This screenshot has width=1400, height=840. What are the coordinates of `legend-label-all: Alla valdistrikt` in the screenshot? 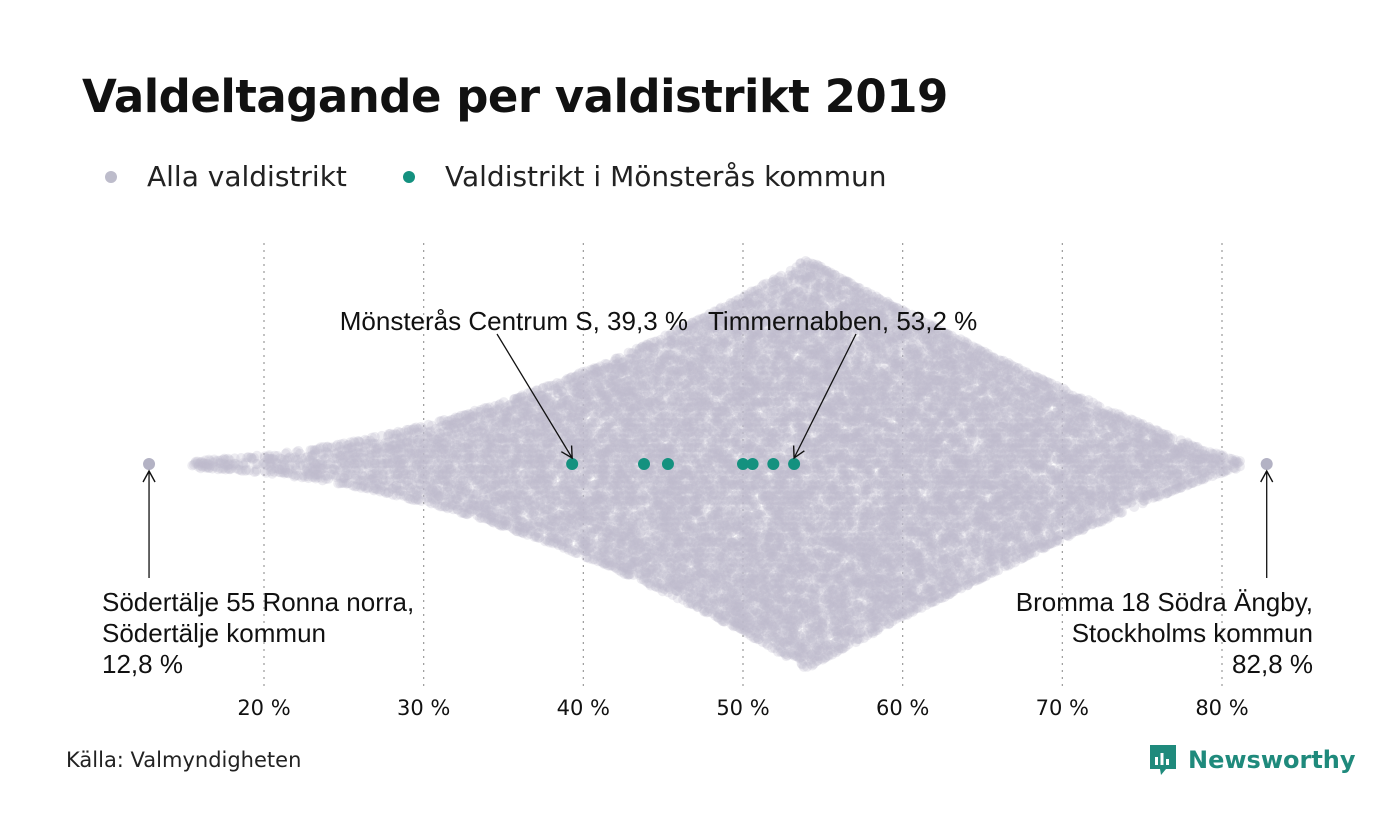 It's located at (247, 176).